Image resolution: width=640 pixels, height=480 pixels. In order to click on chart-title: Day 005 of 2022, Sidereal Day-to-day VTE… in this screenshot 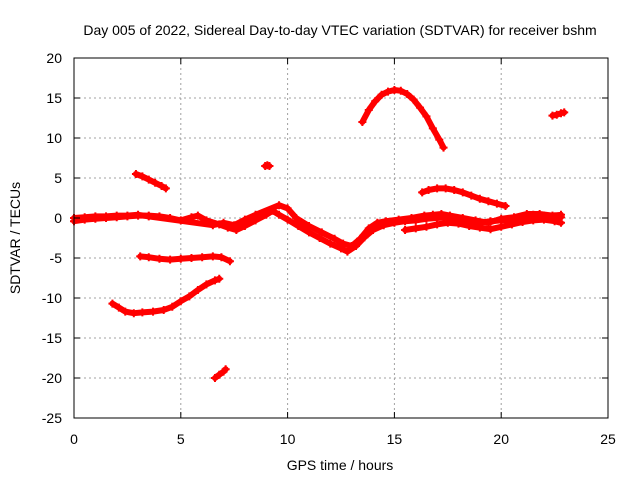, I will do `click(339, 30)`.